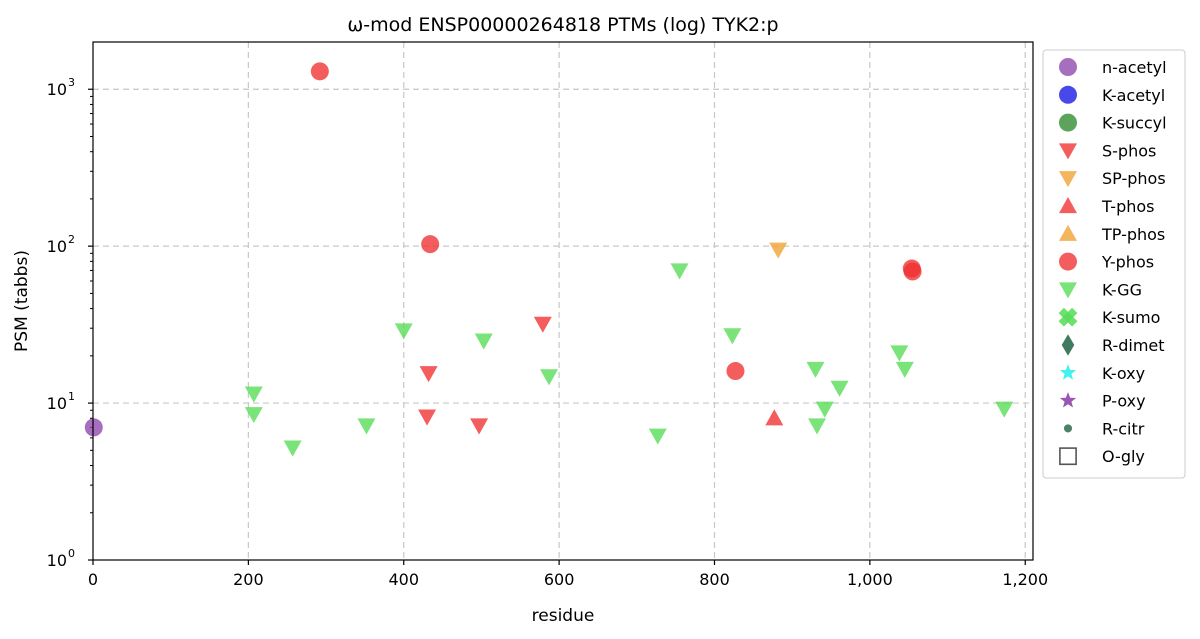 This screenshot has width=1200, height=639. Describe the element at coordinates (1134, 67) in the screenshot. I see `legend-label: n-acetyl` at that location.